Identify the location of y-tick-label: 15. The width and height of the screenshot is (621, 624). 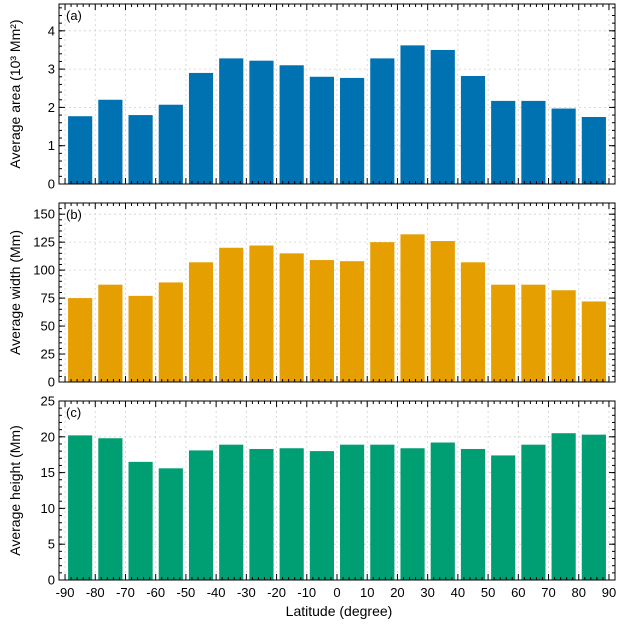
(48, 472).